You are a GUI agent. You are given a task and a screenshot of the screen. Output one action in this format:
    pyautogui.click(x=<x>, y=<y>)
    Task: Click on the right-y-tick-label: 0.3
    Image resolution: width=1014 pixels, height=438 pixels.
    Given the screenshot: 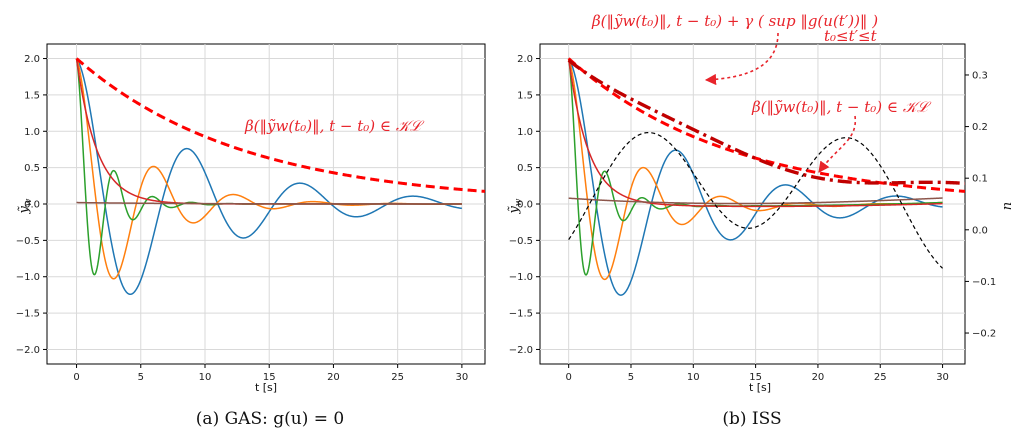 What is the action you would take?
    pyautogui.click(x=980, y=75)
    